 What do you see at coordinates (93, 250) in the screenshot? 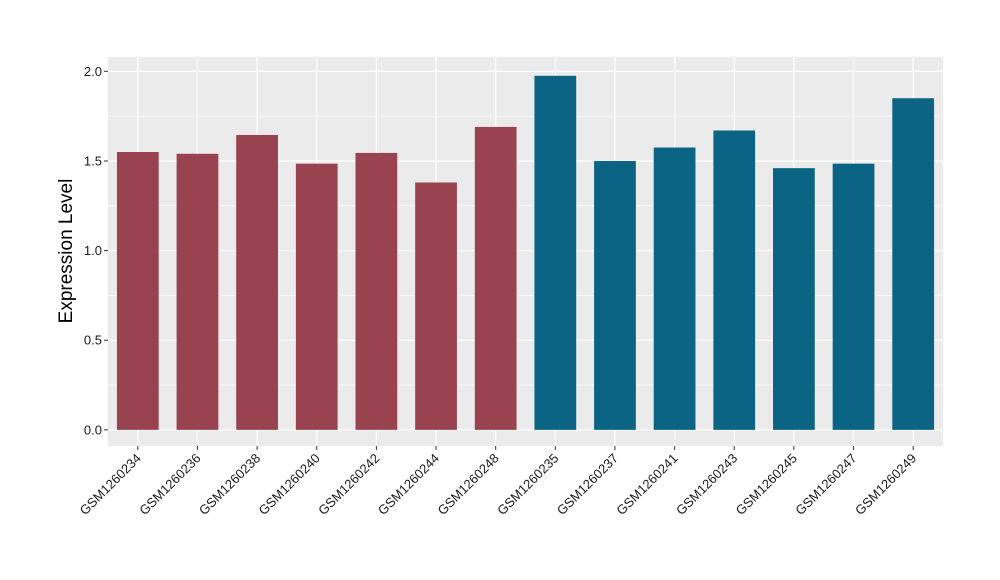
I see `y-tick-label: 1.0` at bounding box center [93, 250].